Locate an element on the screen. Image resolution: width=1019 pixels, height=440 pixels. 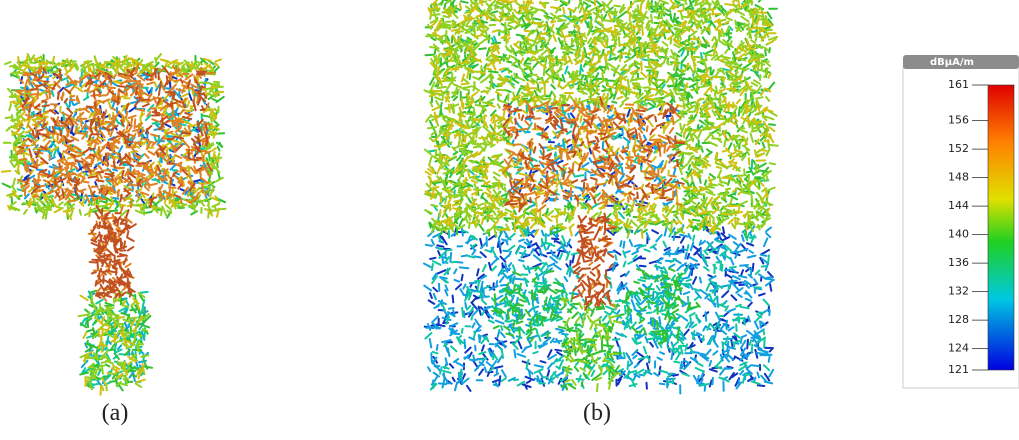
tick-label: 148 is located at coordinates (958, 177).